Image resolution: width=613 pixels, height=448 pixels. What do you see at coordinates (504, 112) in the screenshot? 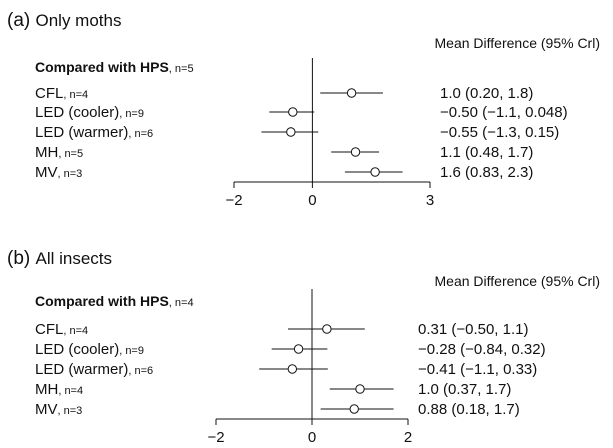
I see `estimate-label: −0.50 (−1.1, 0.048)` at bounding box center [504, 112].